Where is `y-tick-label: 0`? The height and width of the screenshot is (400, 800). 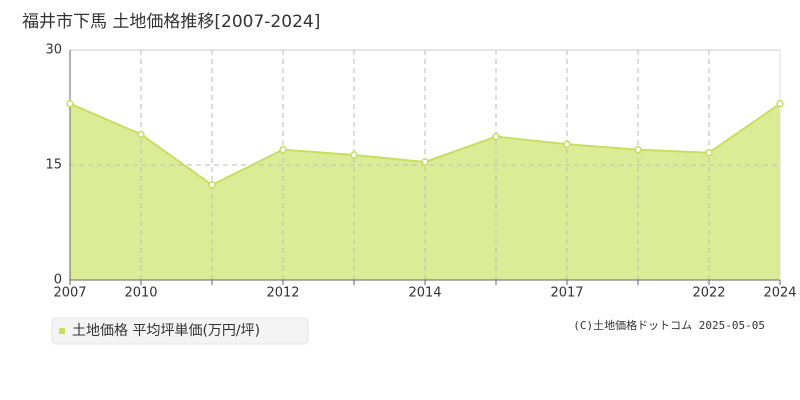
y-tick-label: 0 is located at coordinates (58, 280).